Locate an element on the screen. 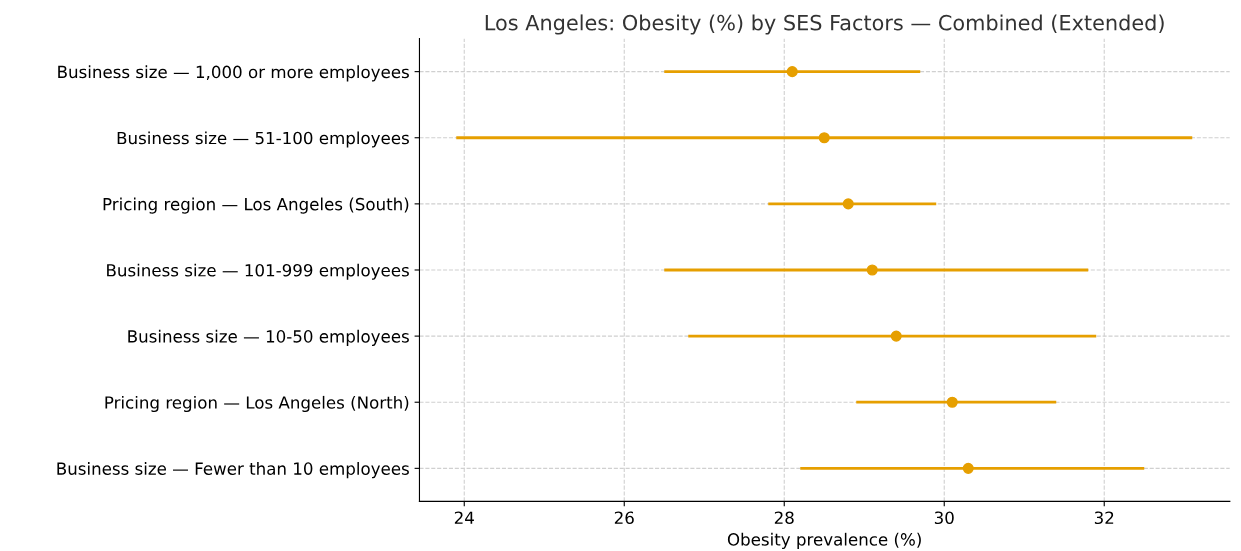 This screenshot has height=551, width=1241. x-tick-label: 28 is located at coordinates (784, 518).